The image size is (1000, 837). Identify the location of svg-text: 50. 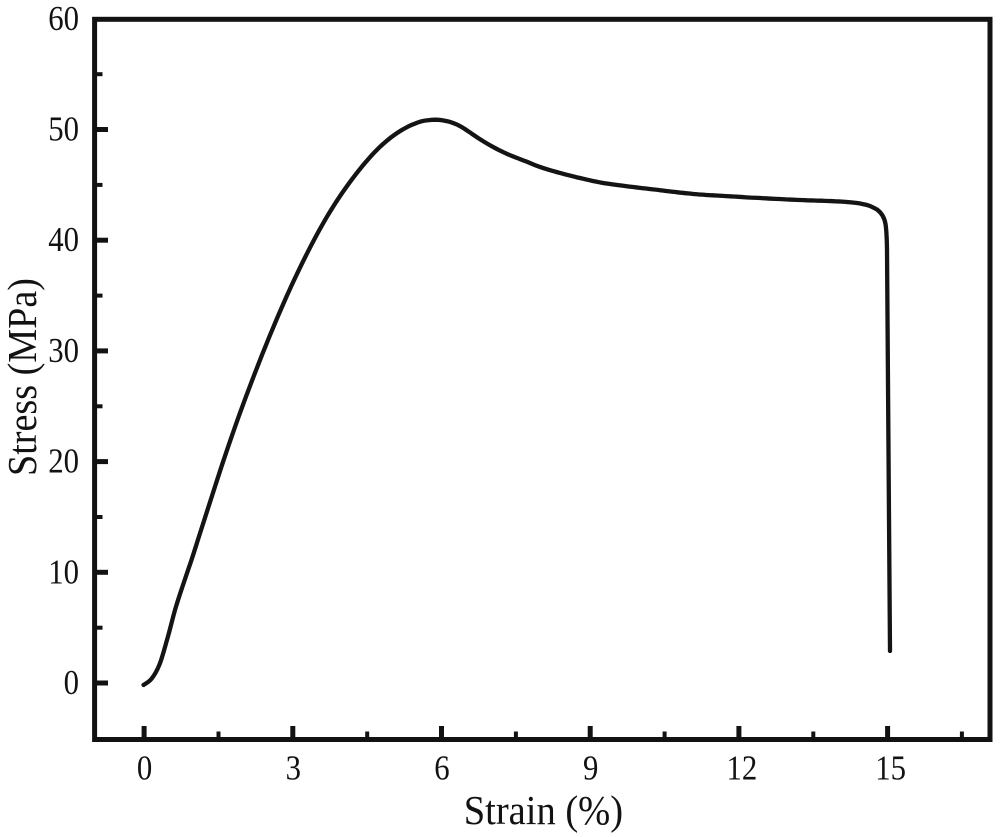
(63, 130).